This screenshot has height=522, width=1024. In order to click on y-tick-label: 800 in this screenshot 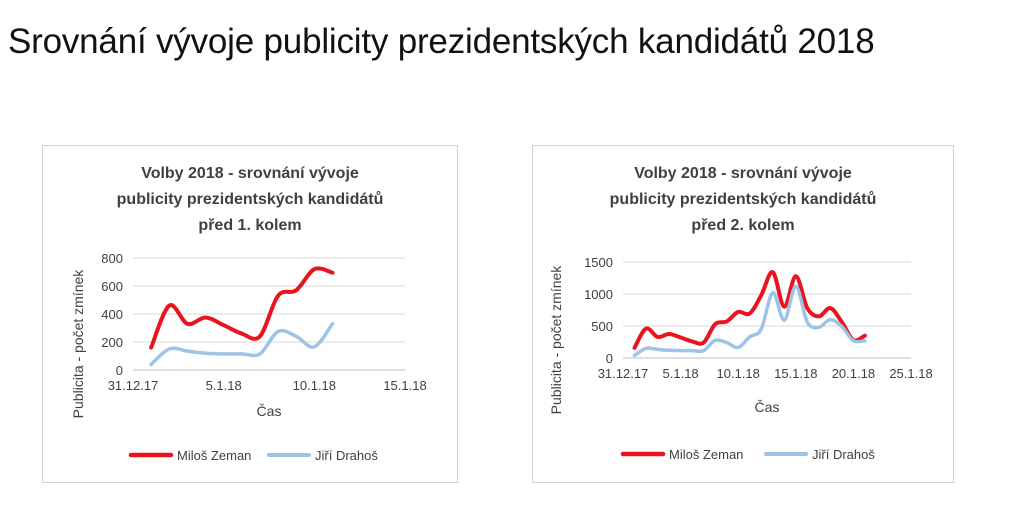, I will do `click(112, 258)`.